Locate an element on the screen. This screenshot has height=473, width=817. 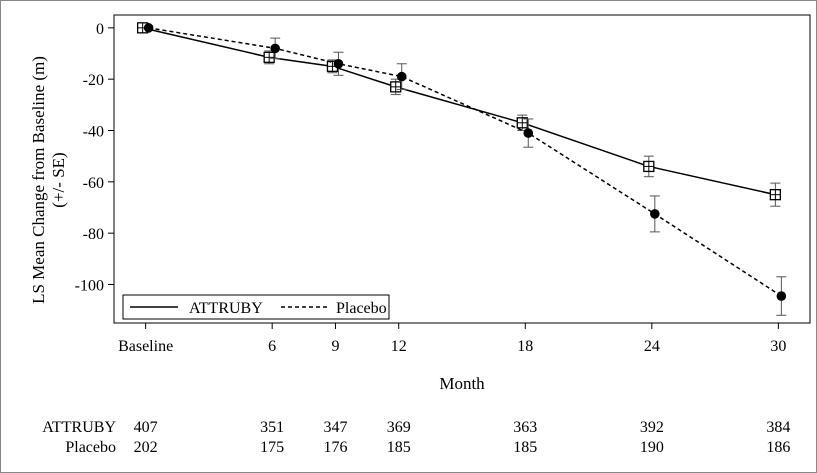
at-risk-count: 407 is located at coordinates (146, 427).